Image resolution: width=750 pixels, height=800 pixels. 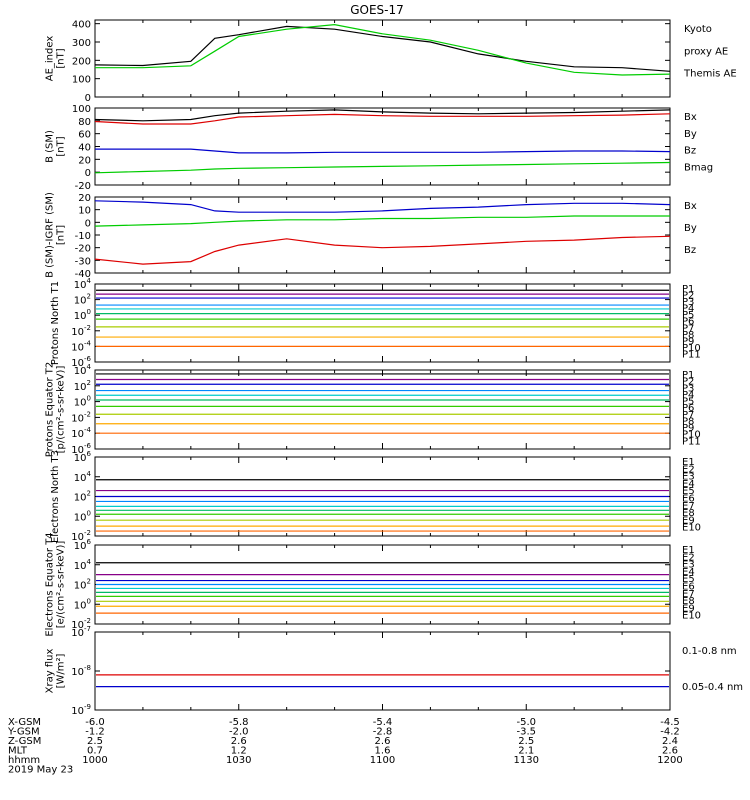 What do you see at coordinates (50, 410) in the screenshot?
I see `y-axis-label: Protons Equator T2` at bounding box center [50, 410].